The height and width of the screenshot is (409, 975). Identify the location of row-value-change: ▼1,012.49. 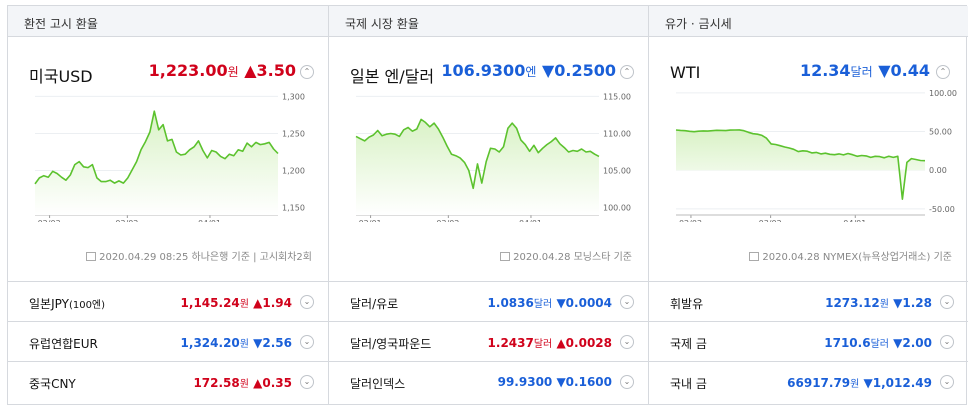
(897, 383).